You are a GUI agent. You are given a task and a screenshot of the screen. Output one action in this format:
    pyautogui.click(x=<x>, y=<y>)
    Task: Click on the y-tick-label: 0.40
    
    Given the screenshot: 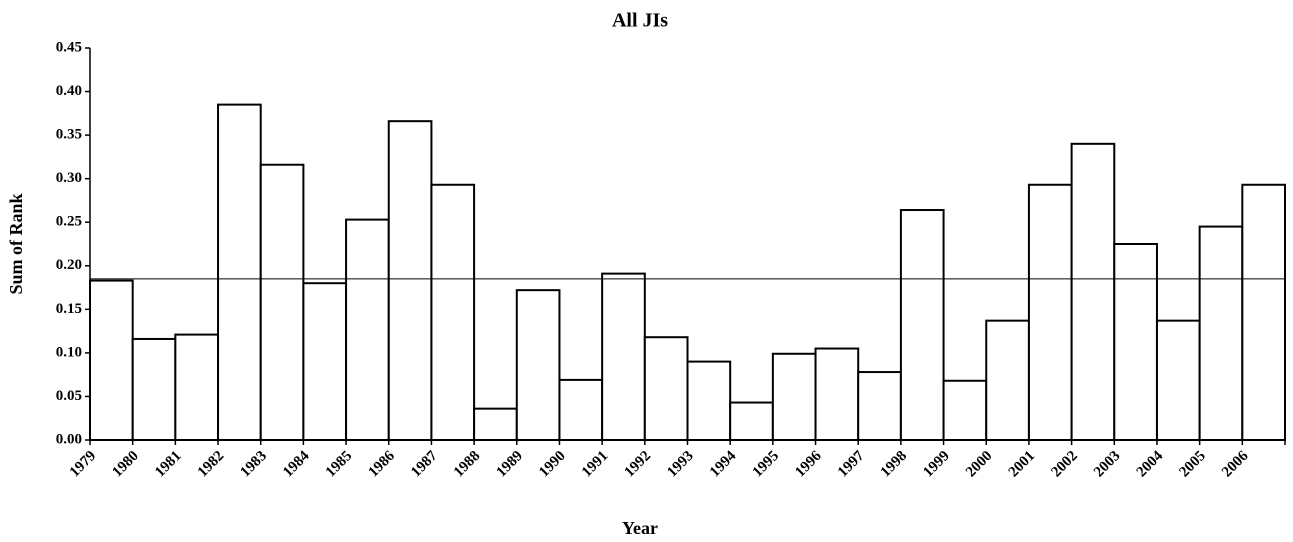 What is the action you would take?
    pyautogui.click(x=69, y=91)
    